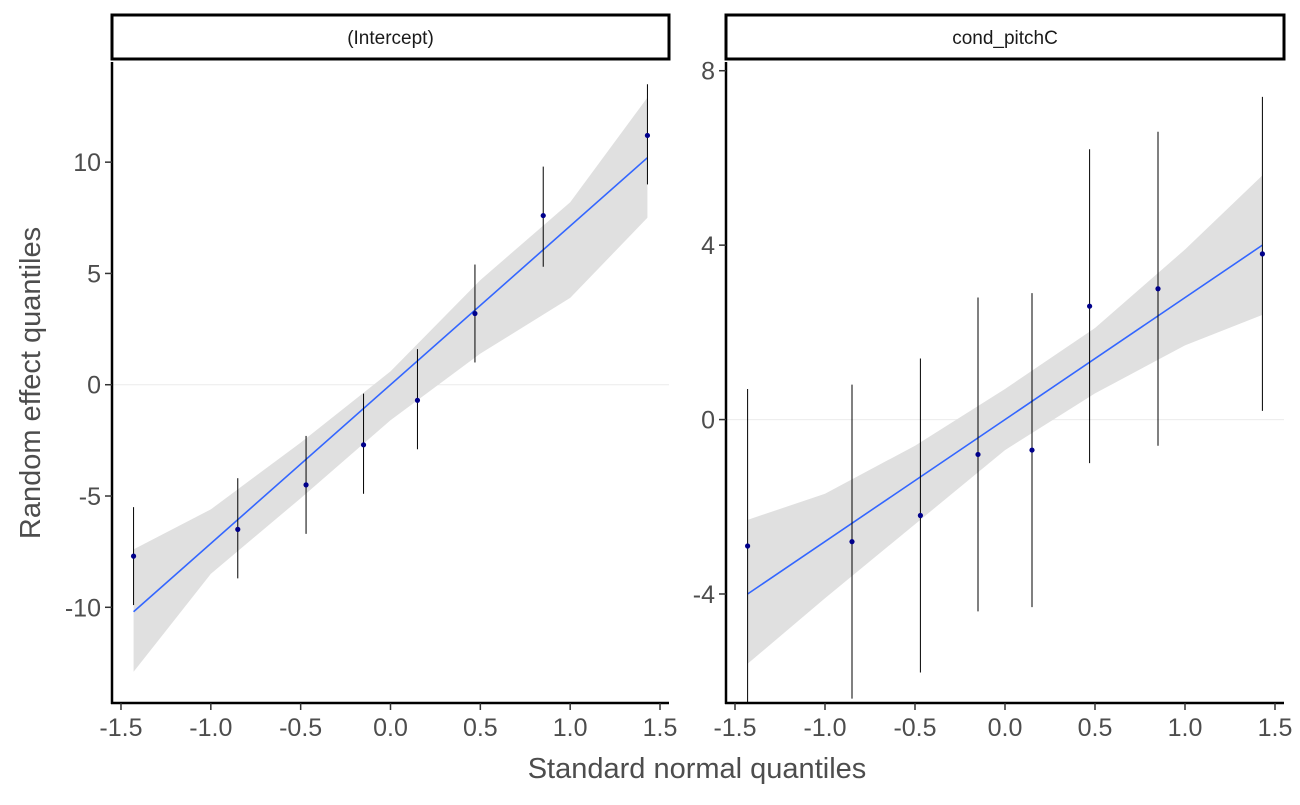 Image resolution: width=1300 pixels, height=805 pixels. What do you see at coordinates (704, 595) in the screenshot?
I see `y-tick-label: -4` at bounding box center [704, 595].